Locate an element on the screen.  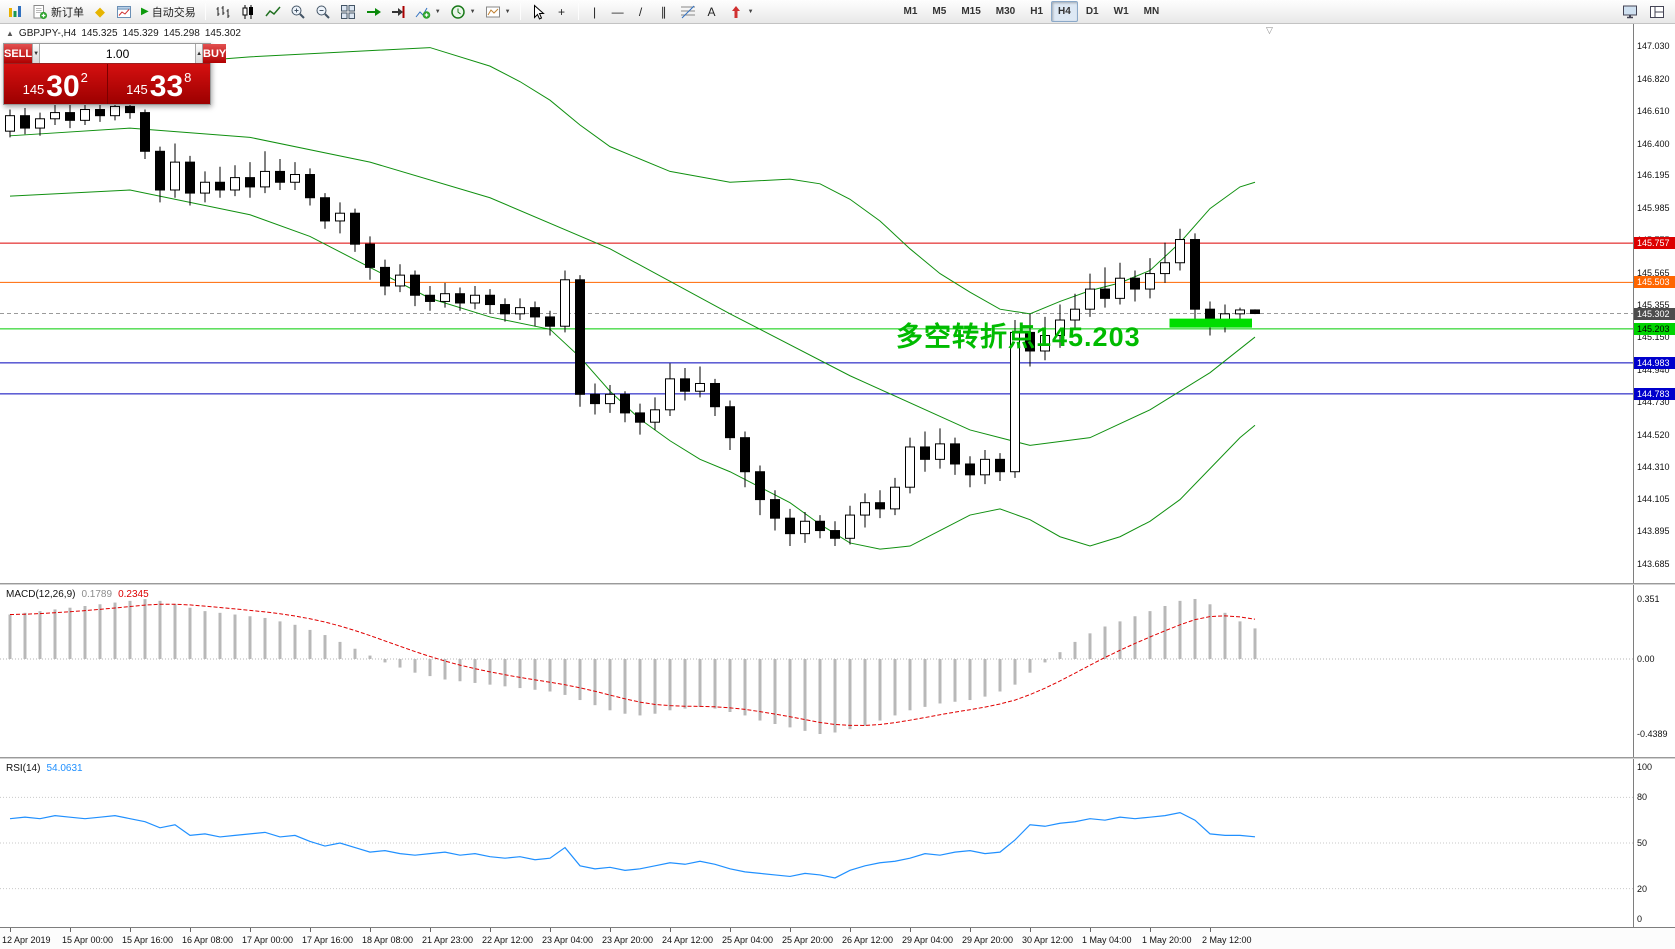
time-axis-label: 15 Apr 00:00 is located at coordinates (88, 940).